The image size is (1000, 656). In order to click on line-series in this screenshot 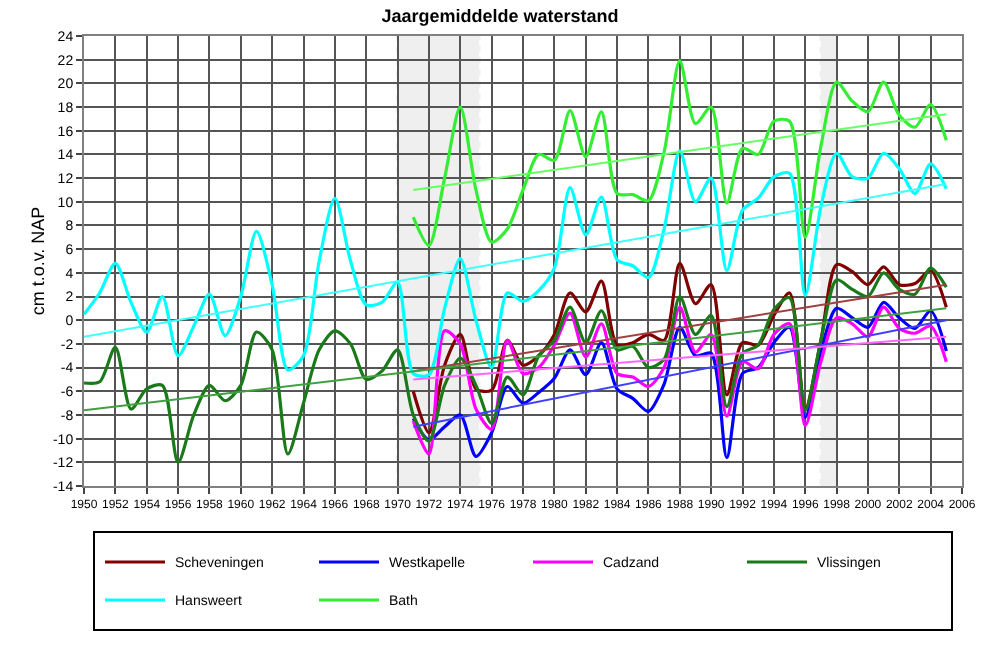, I will do `click(679, 348)`.